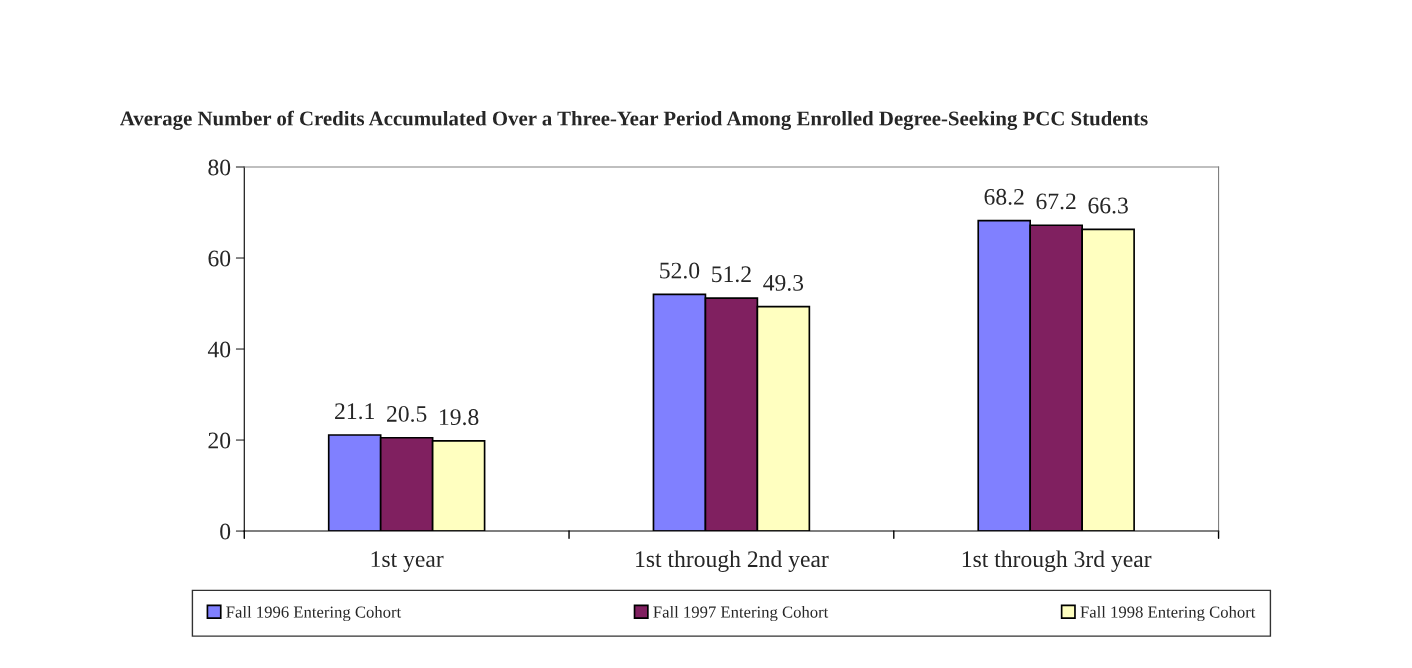 The image size is (1412, 668). Describe the element at coordinates (219, 258) in the screenshot. I see `y-tick-label: 60` at that location.